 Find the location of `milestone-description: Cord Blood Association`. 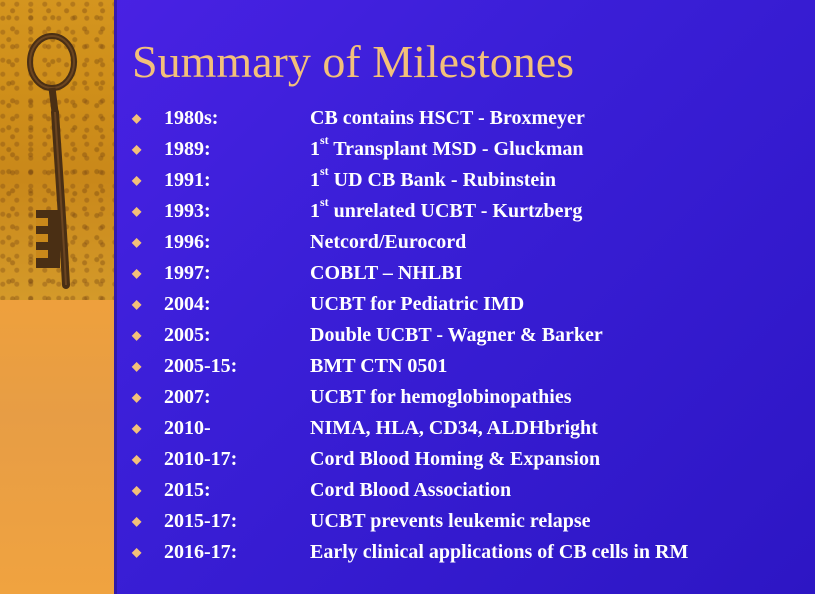

milestone-description: Cord Blood Association is located at coordinates (411, 490).